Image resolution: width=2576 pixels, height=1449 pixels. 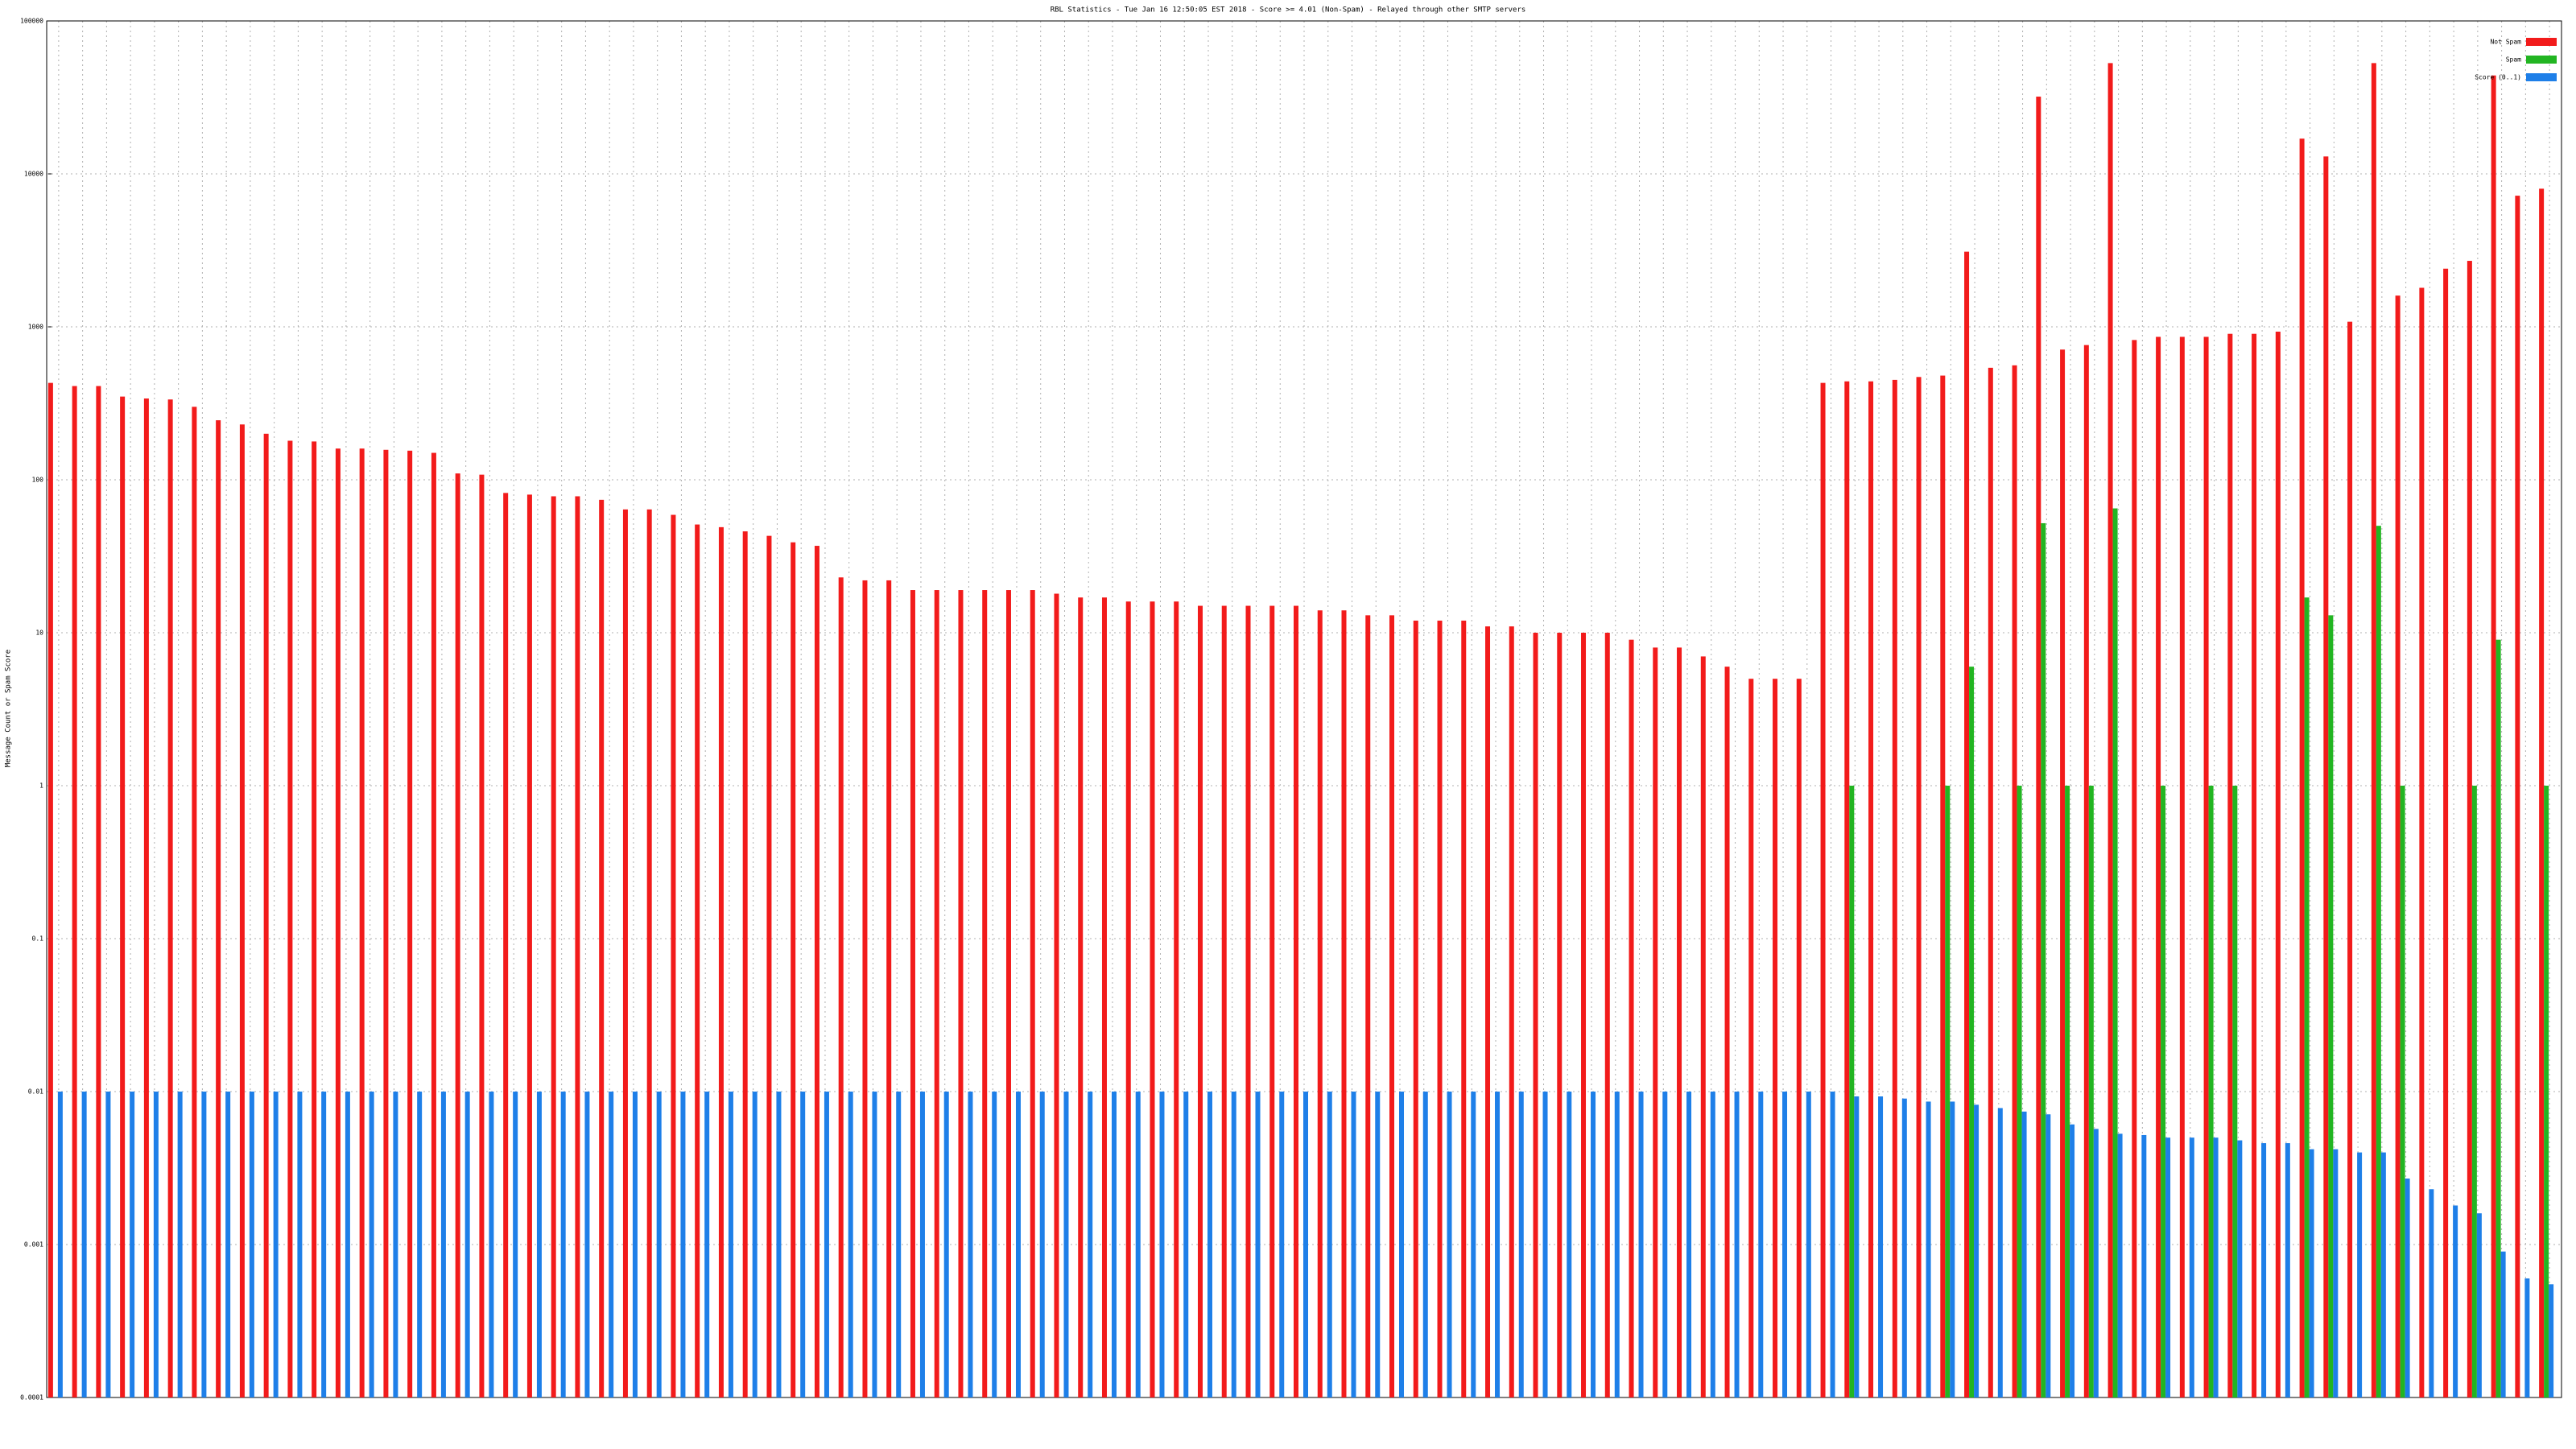 What do you see at coordinates (35, 327) in the screenshot?
I see `y-tick-label: 1000` at bounding box center [35, 327].